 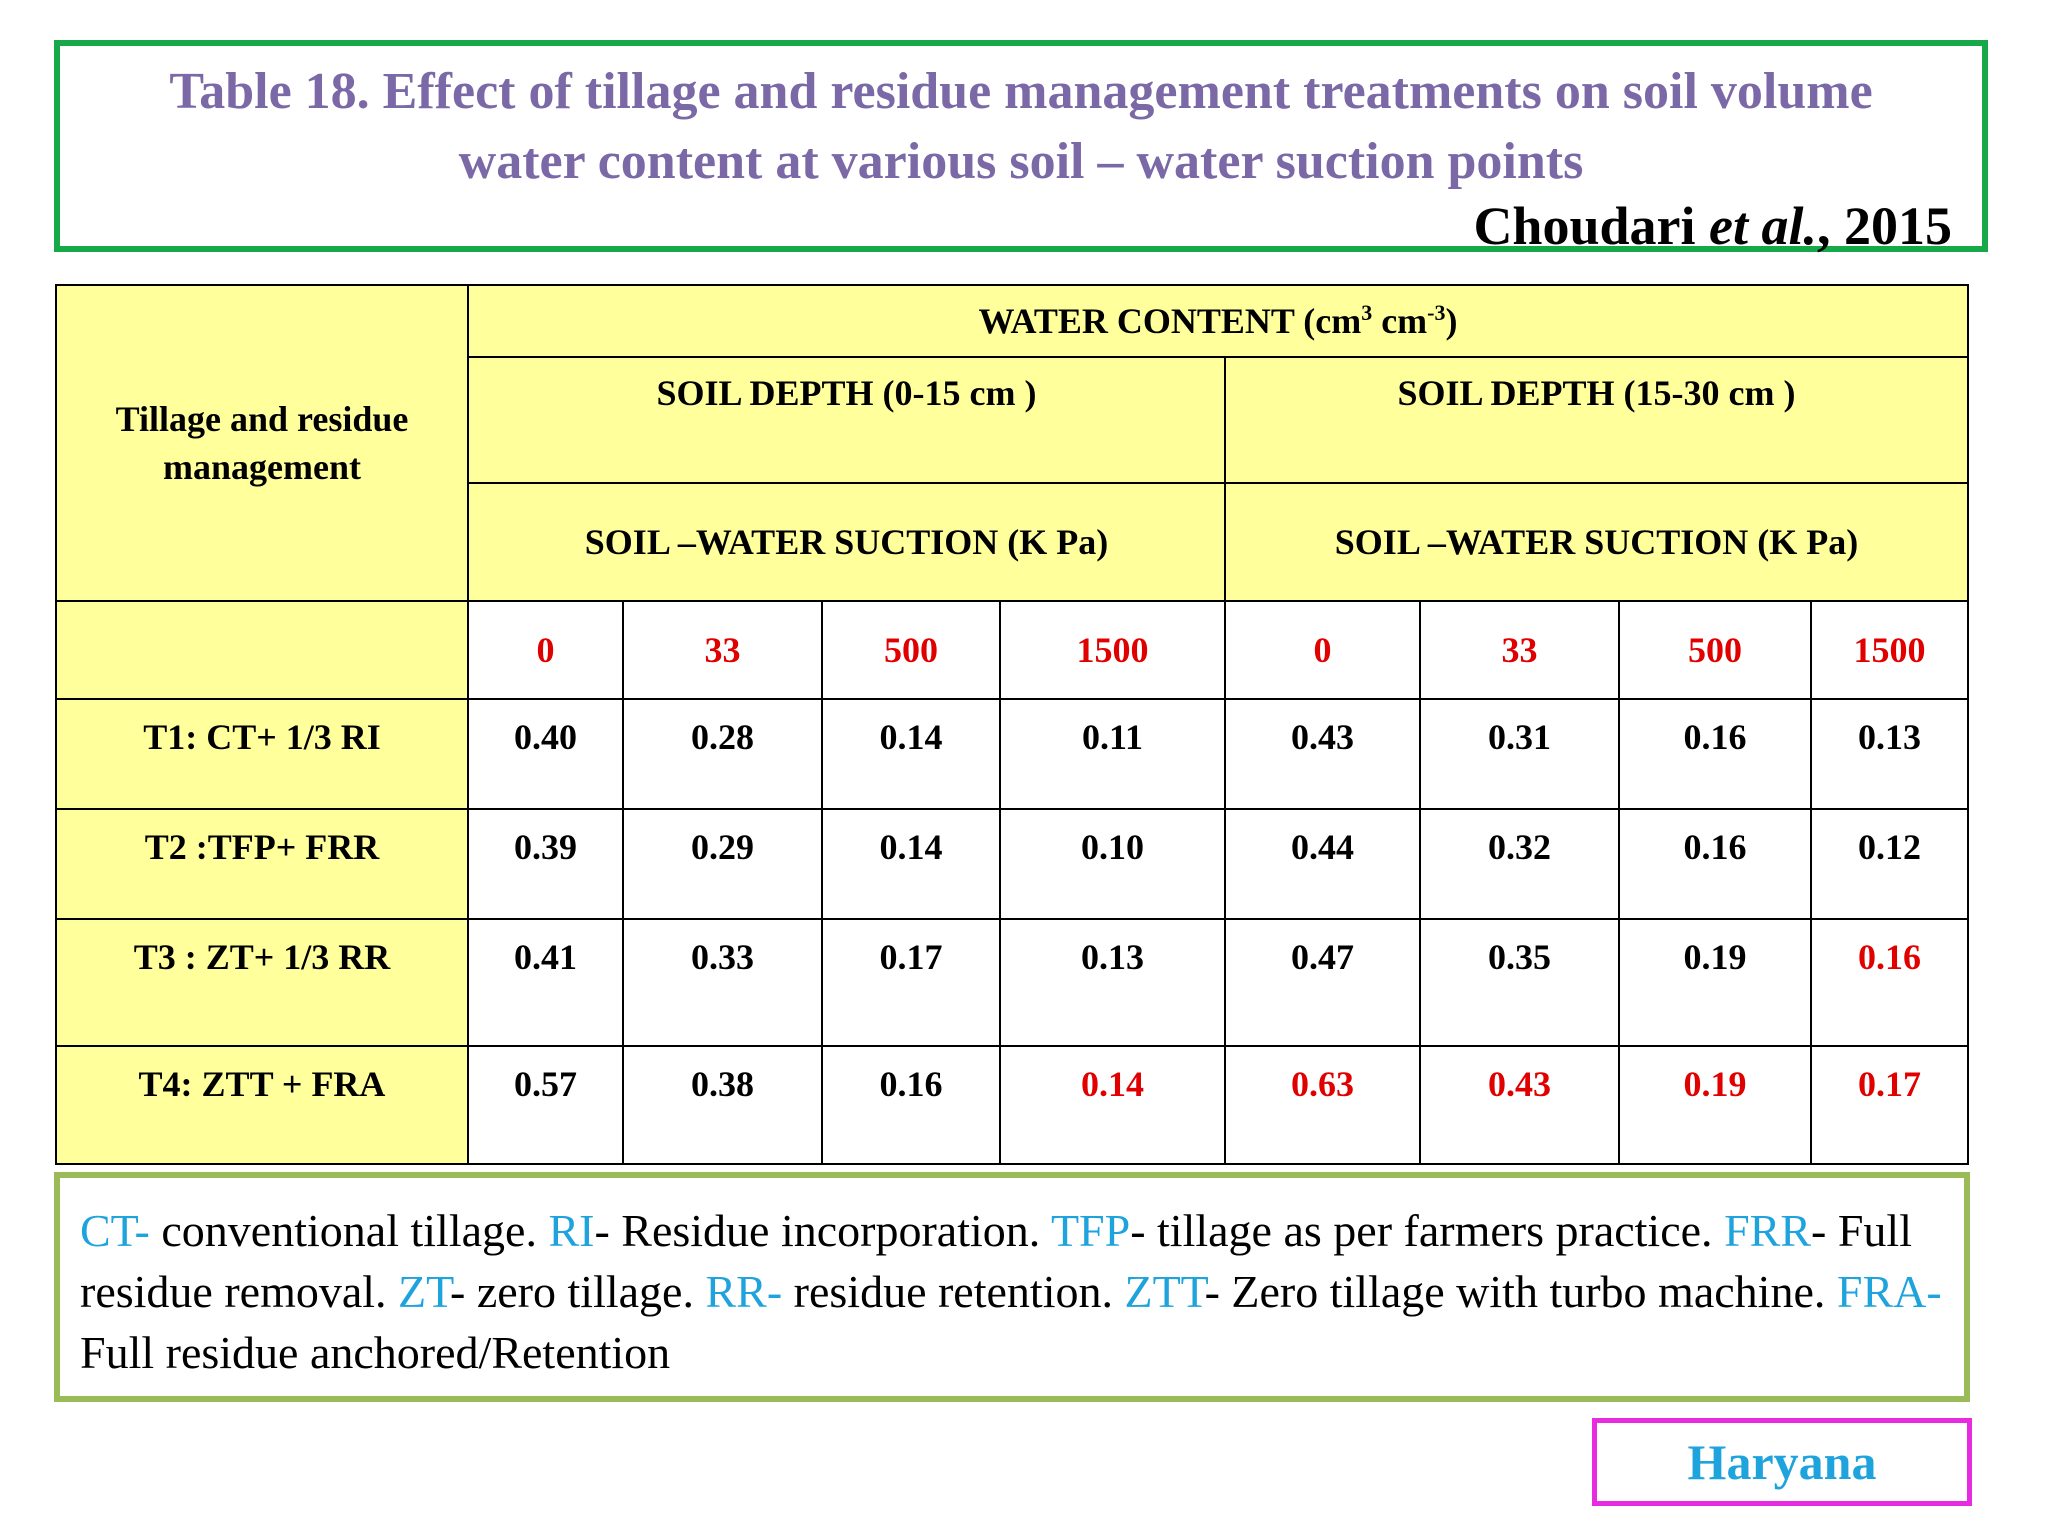 I want to click on abbr-desc: conventional tillage., so click(x=349, y=1230).